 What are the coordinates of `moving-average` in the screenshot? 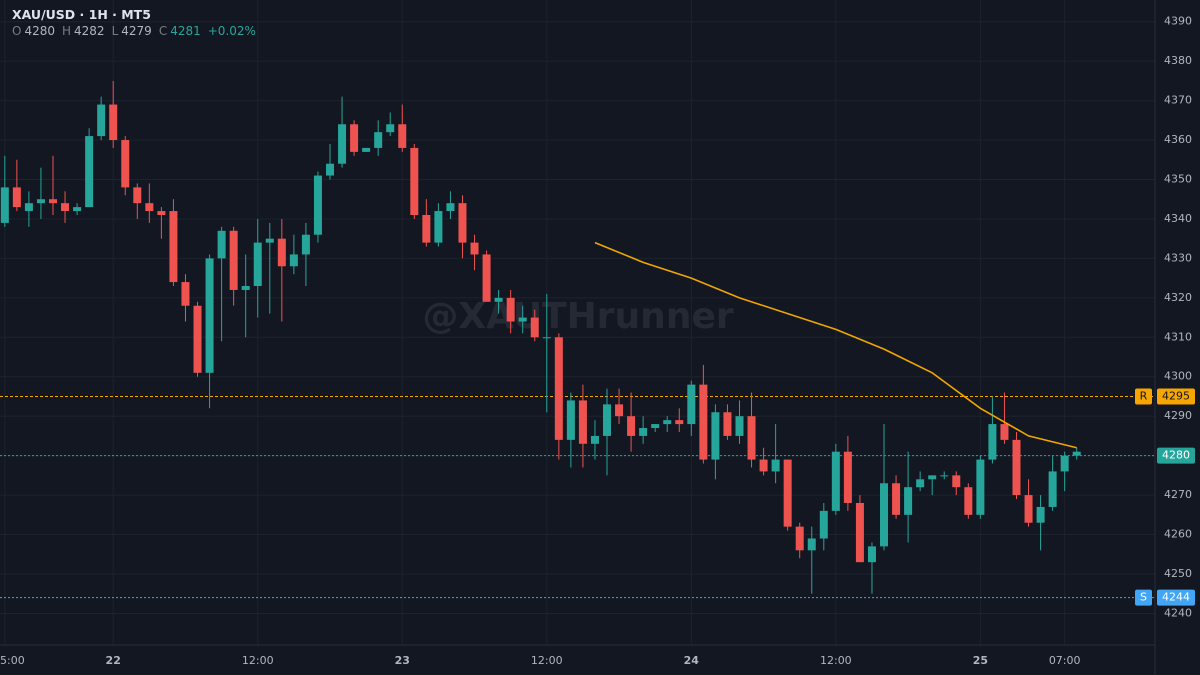 It's located at (835, 345).